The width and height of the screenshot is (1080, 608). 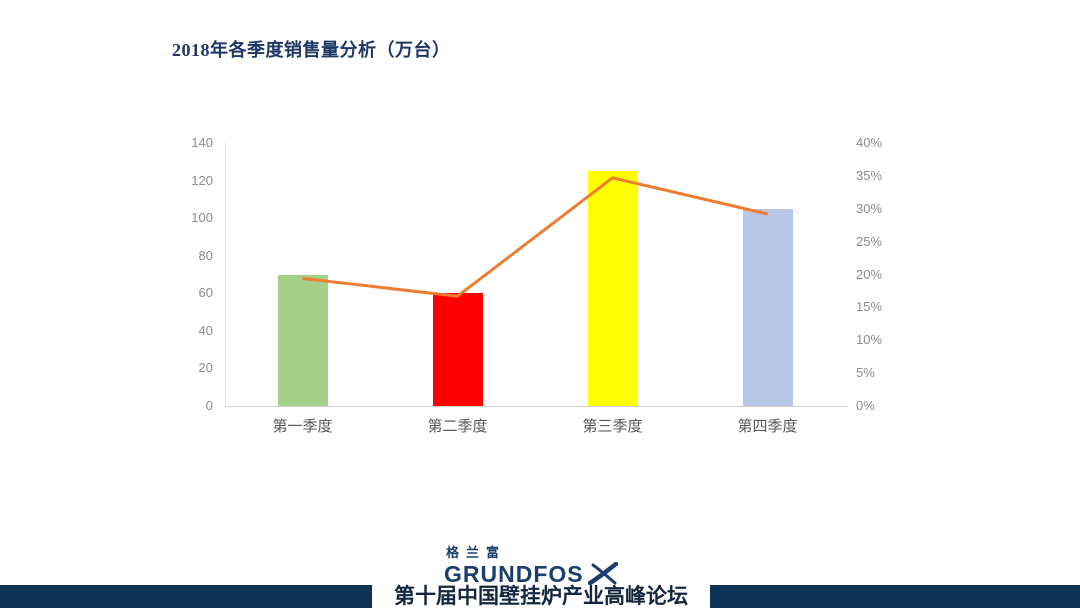 What do you see at coordinates (457, 426) in the screenshot?
I see `x-axis-label: 第二季度` at bounding box center [457, 426].